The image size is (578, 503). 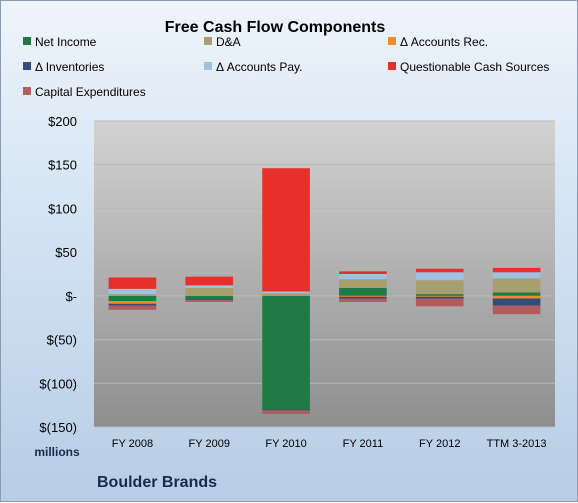 I want to click on y-tick-label: $(50), so click(x=62, y=340).